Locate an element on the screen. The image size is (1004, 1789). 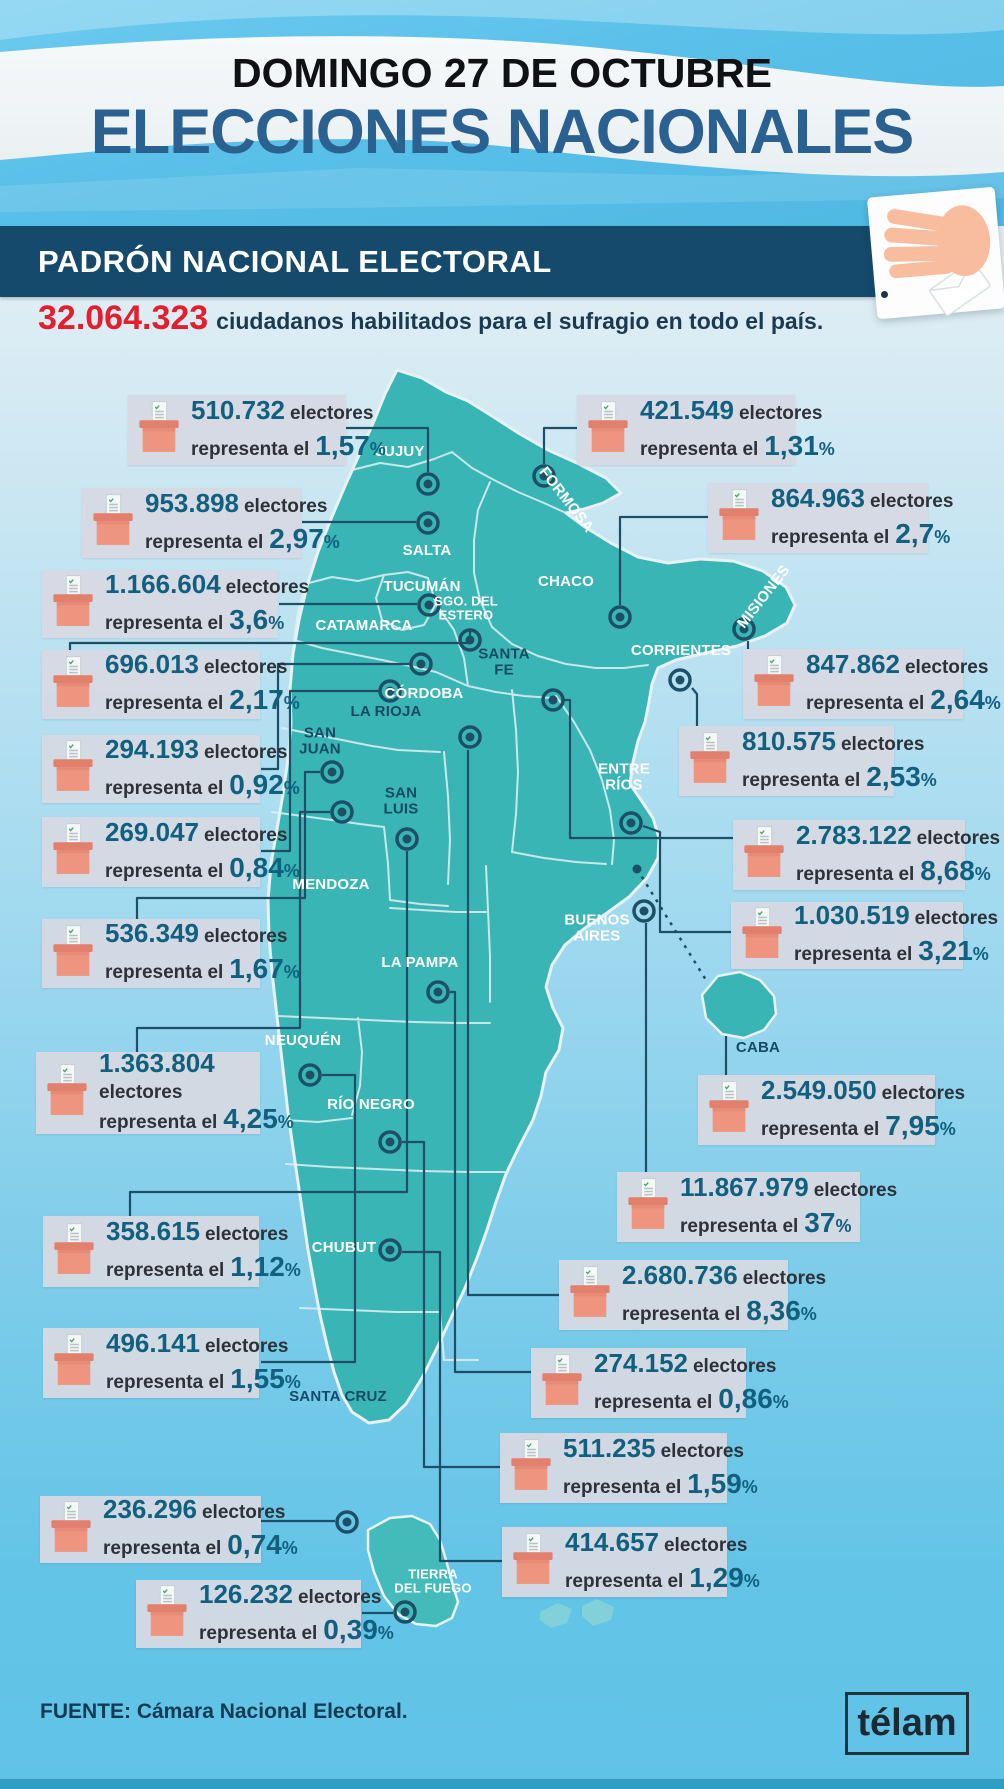
electors-percent: 1,59 is located at coordinates (714, 1483).